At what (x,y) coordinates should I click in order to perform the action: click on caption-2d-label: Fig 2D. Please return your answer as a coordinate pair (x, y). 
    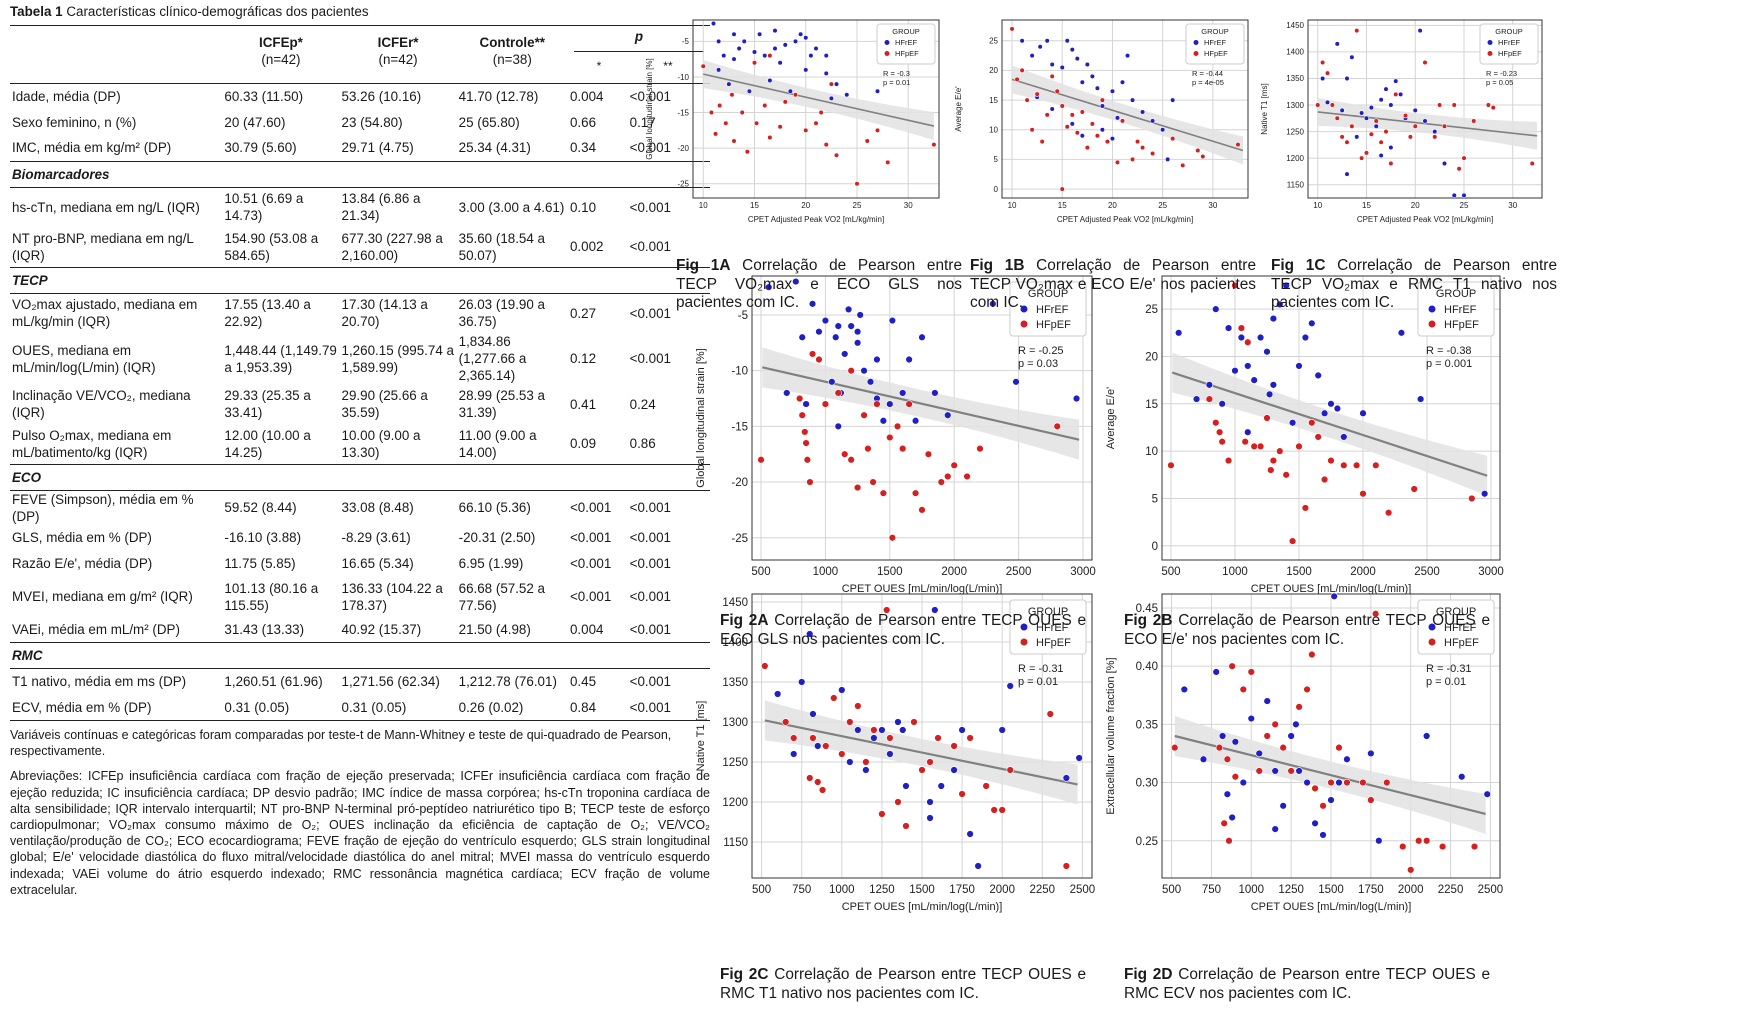
    Looking at the image, I should click on (1148, 974).